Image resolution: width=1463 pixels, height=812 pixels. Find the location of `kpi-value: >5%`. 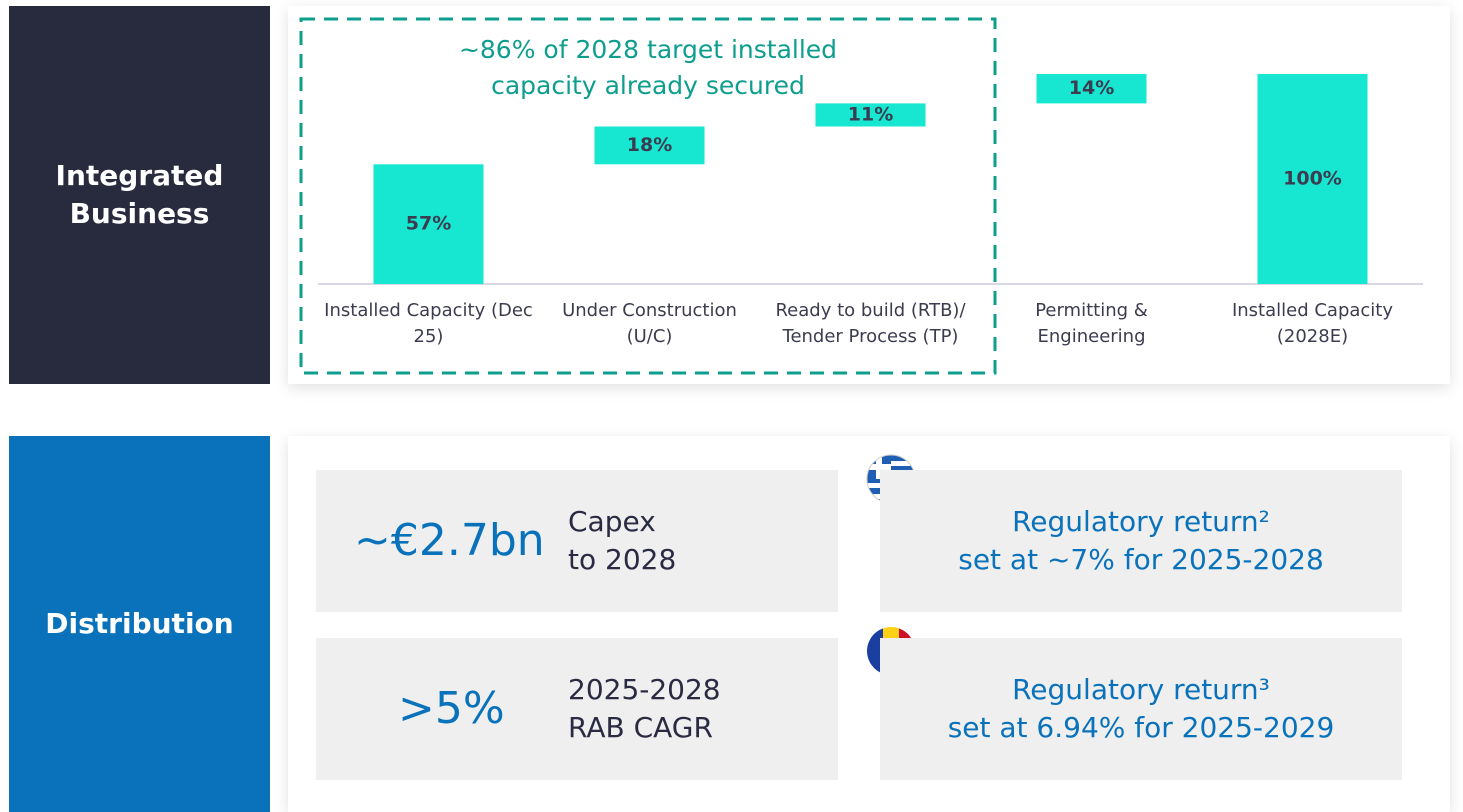

kpi-value: >5% is located at coordinates (451, 708).